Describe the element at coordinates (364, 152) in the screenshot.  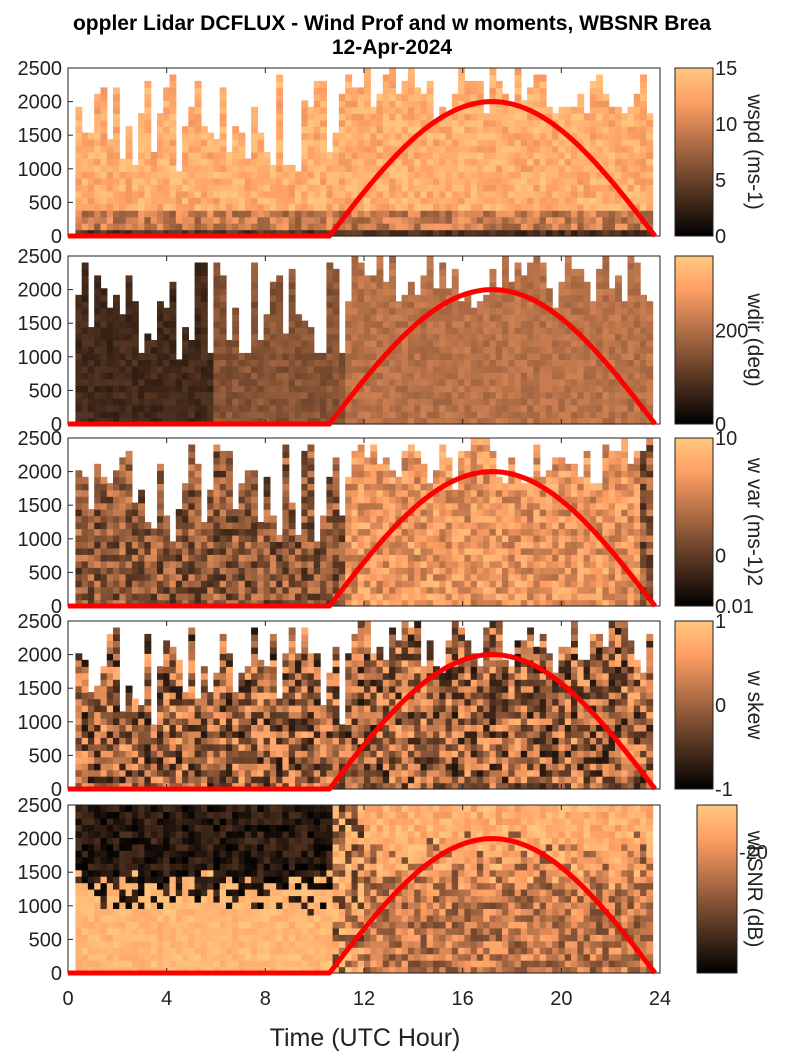
I see `heatmap-cells` at that location.